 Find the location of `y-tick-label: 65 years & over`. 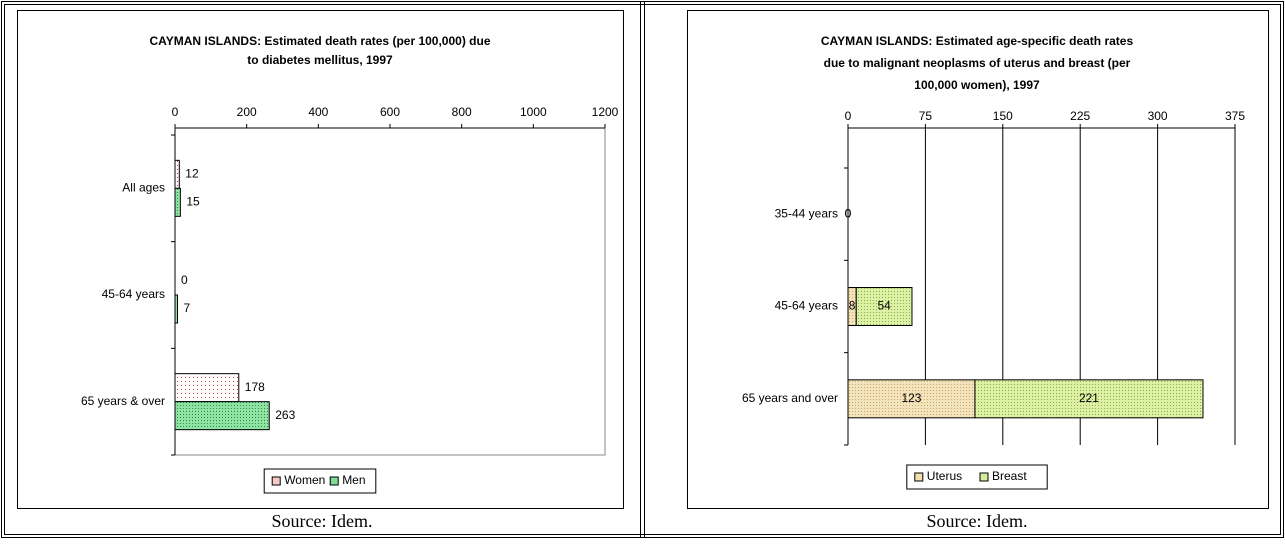

y-tick-label: 65 years & over is located at coordinates (123, 401).